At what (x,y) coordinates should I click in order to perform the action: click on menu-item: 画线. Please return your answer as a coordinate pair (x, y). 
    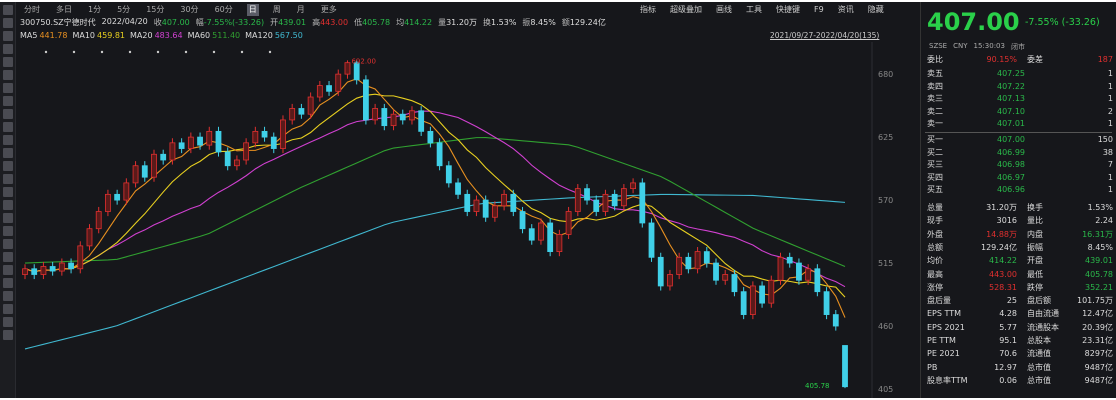
    Looking at the image, I should click on (724, 9).